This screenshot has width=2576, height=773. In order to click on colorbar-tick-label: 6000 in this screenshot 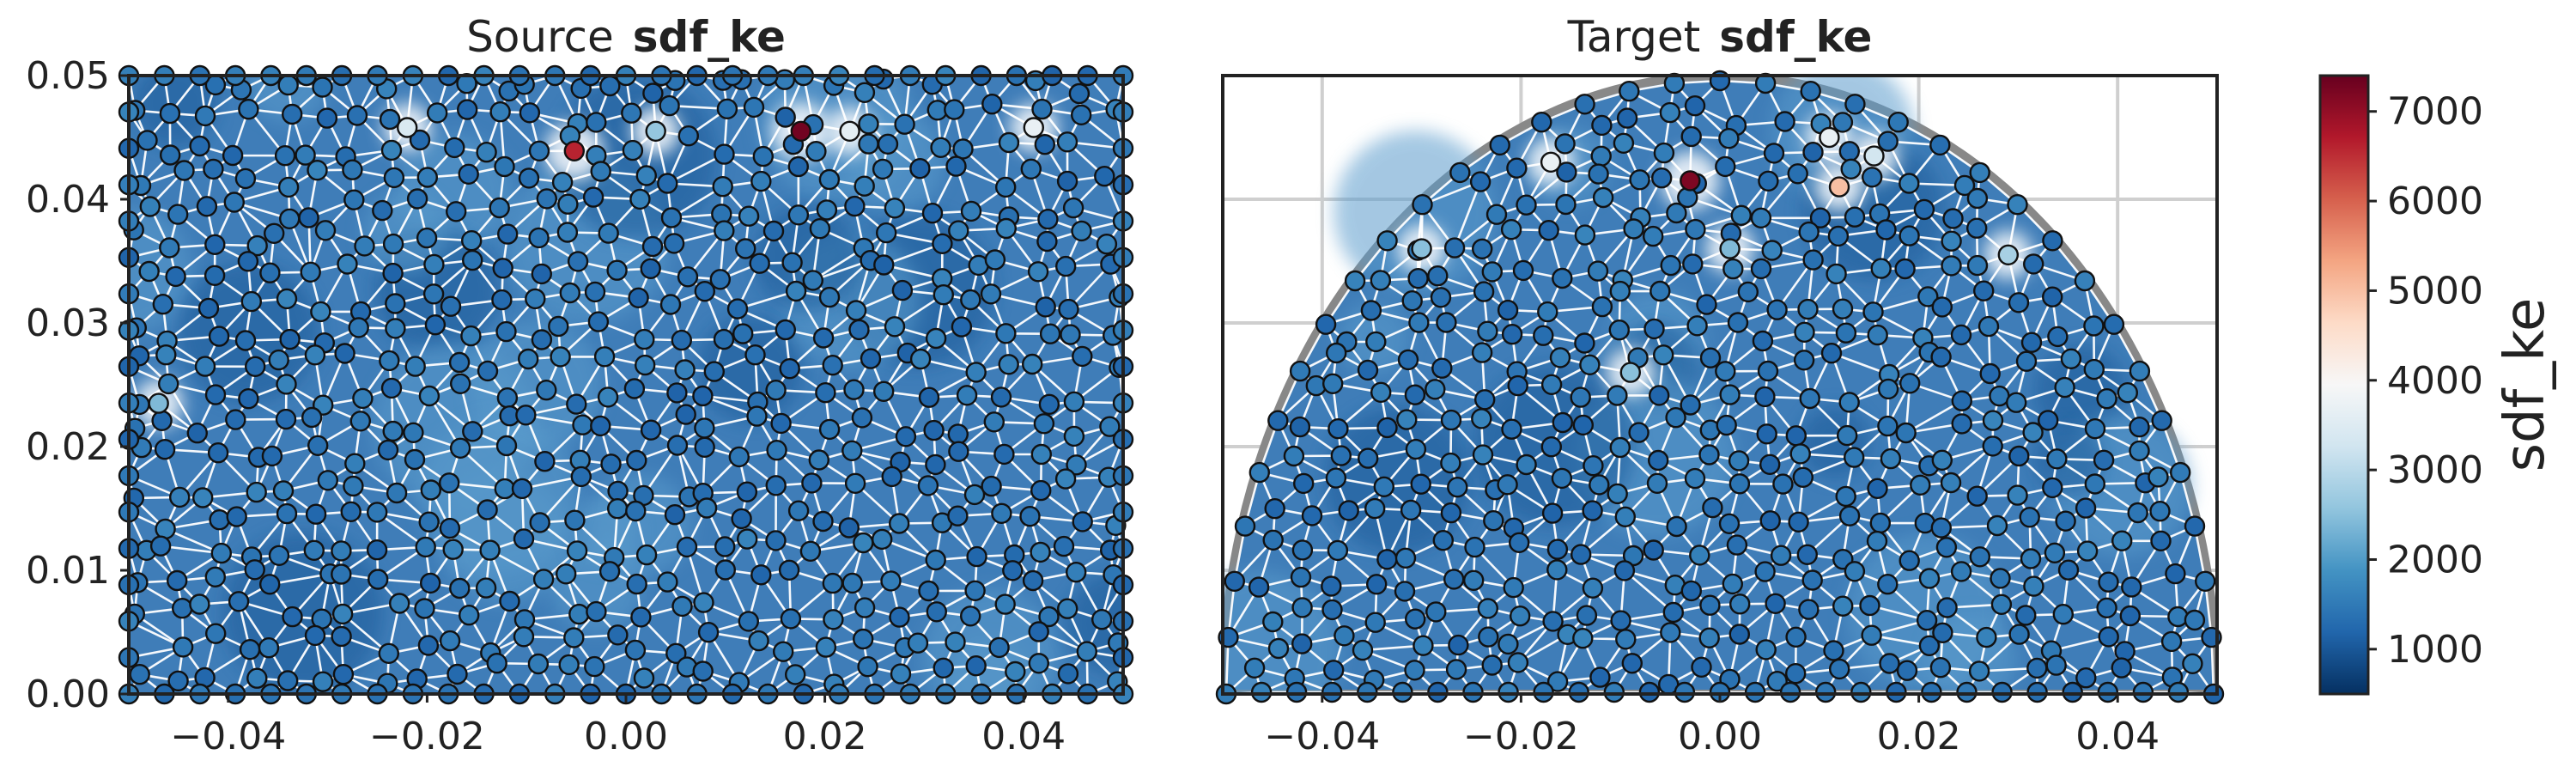, I will do `click(2435, 201)`.